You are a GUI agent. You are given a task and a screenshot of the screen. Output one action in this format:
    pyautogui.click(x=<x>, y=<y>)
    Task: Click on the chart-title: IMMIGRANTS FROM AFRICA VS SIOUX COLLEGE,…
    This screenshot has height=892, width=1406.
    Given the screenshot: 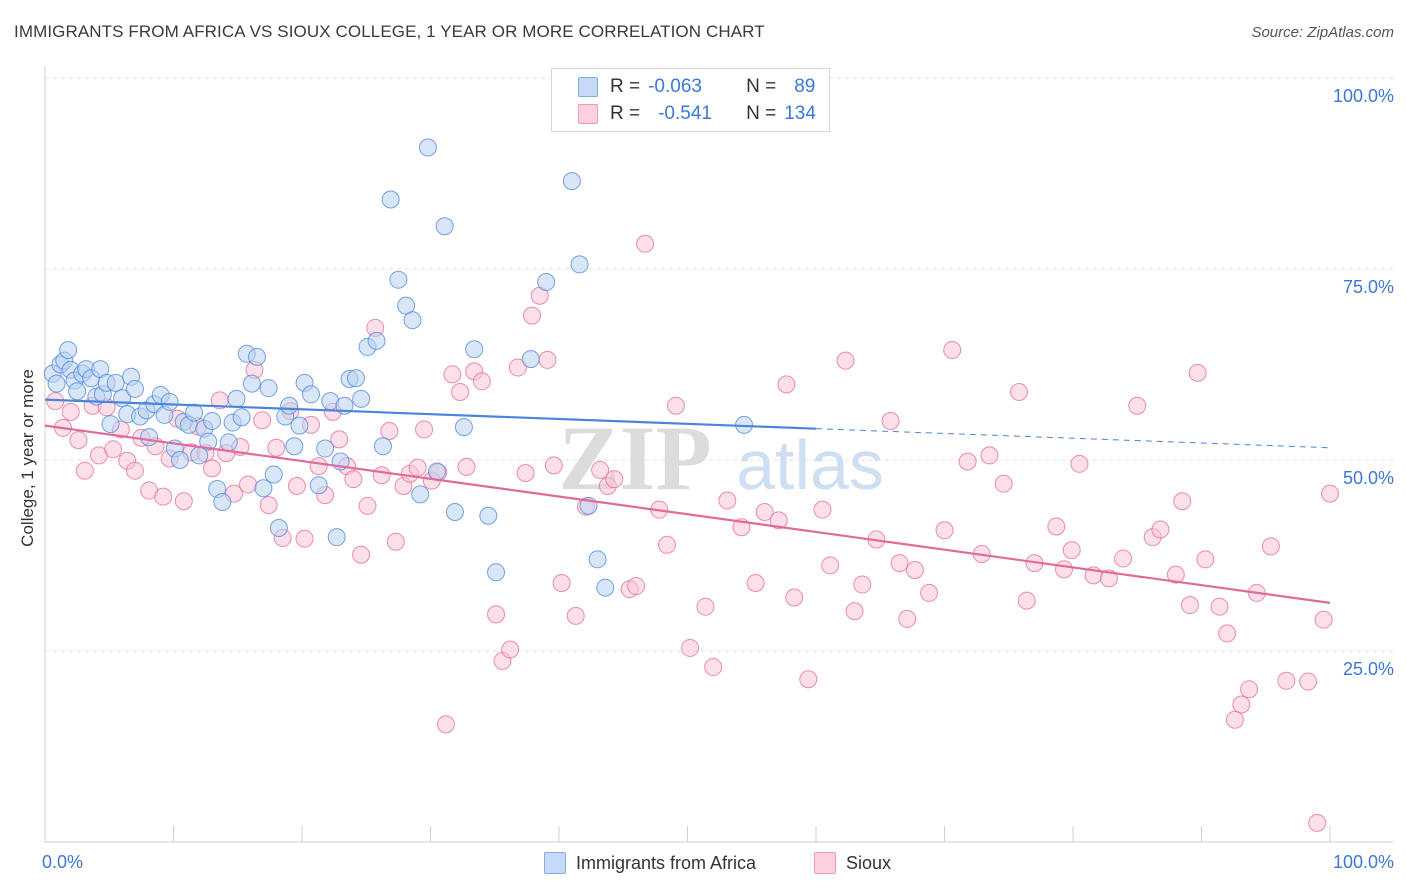 What is the action you would take?
    pyautogui.click(x=389, y=31)
    